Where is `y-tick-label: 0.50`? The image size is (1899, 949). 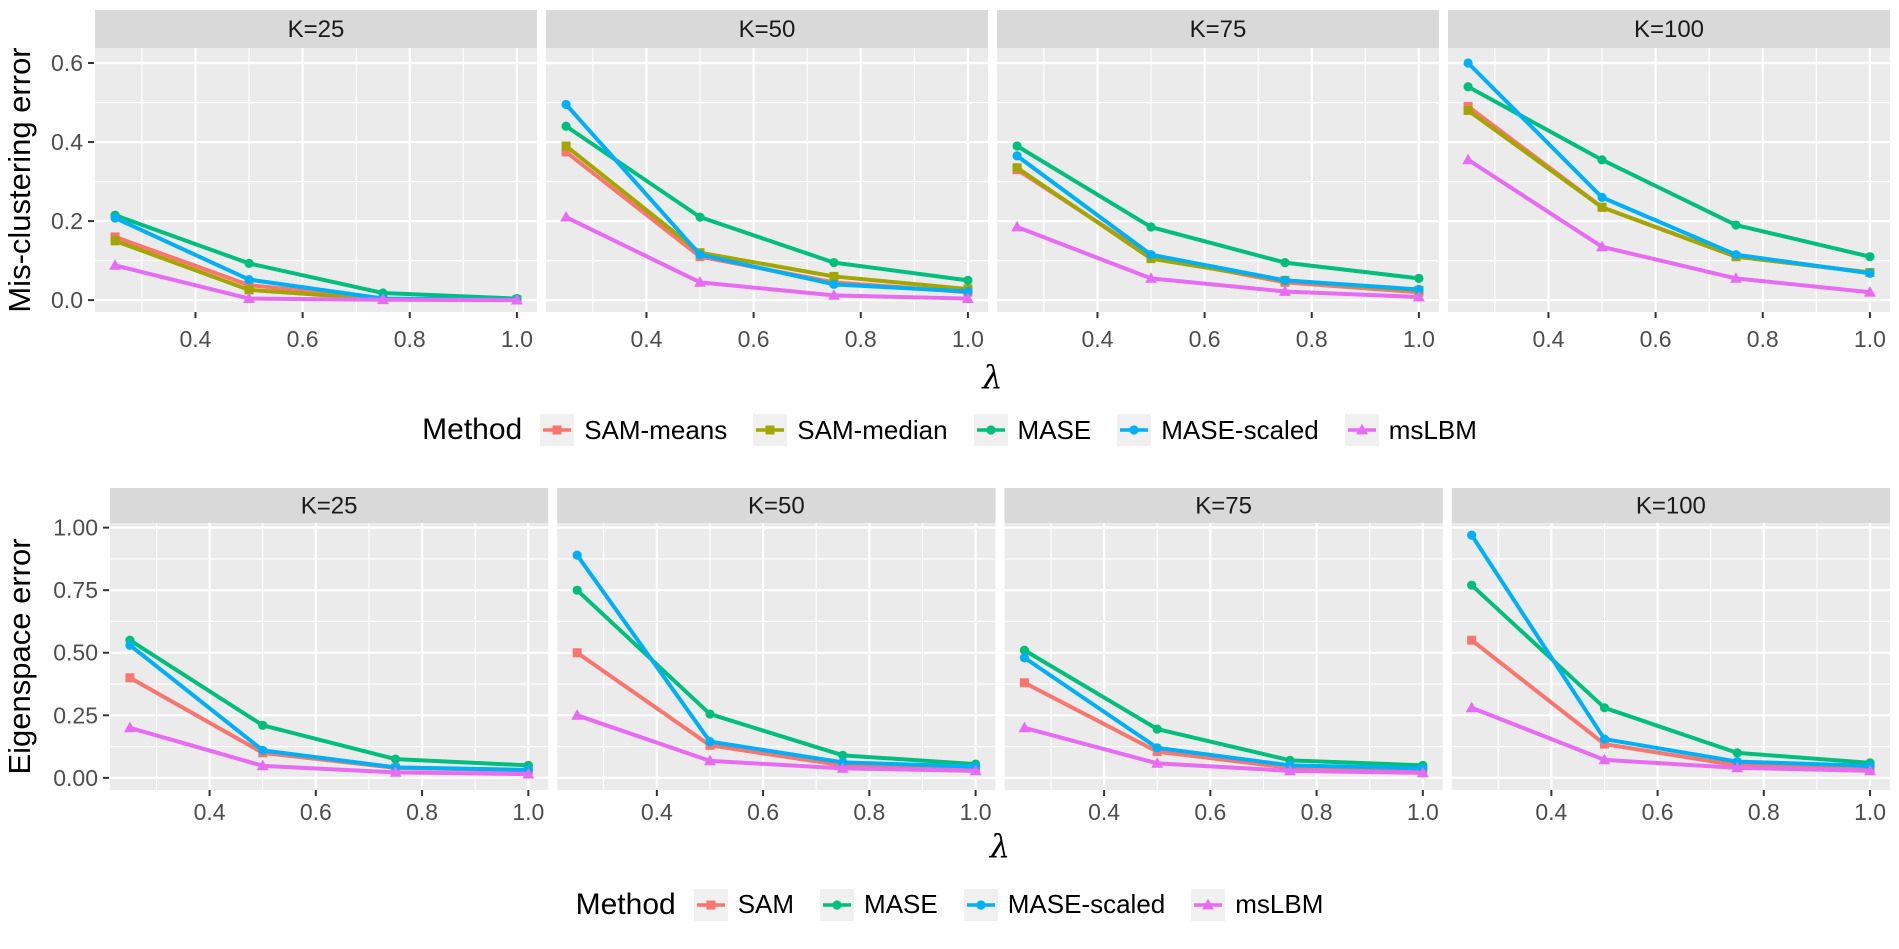 y-tick-label: 0.50 is located at coordinates (75, 653).